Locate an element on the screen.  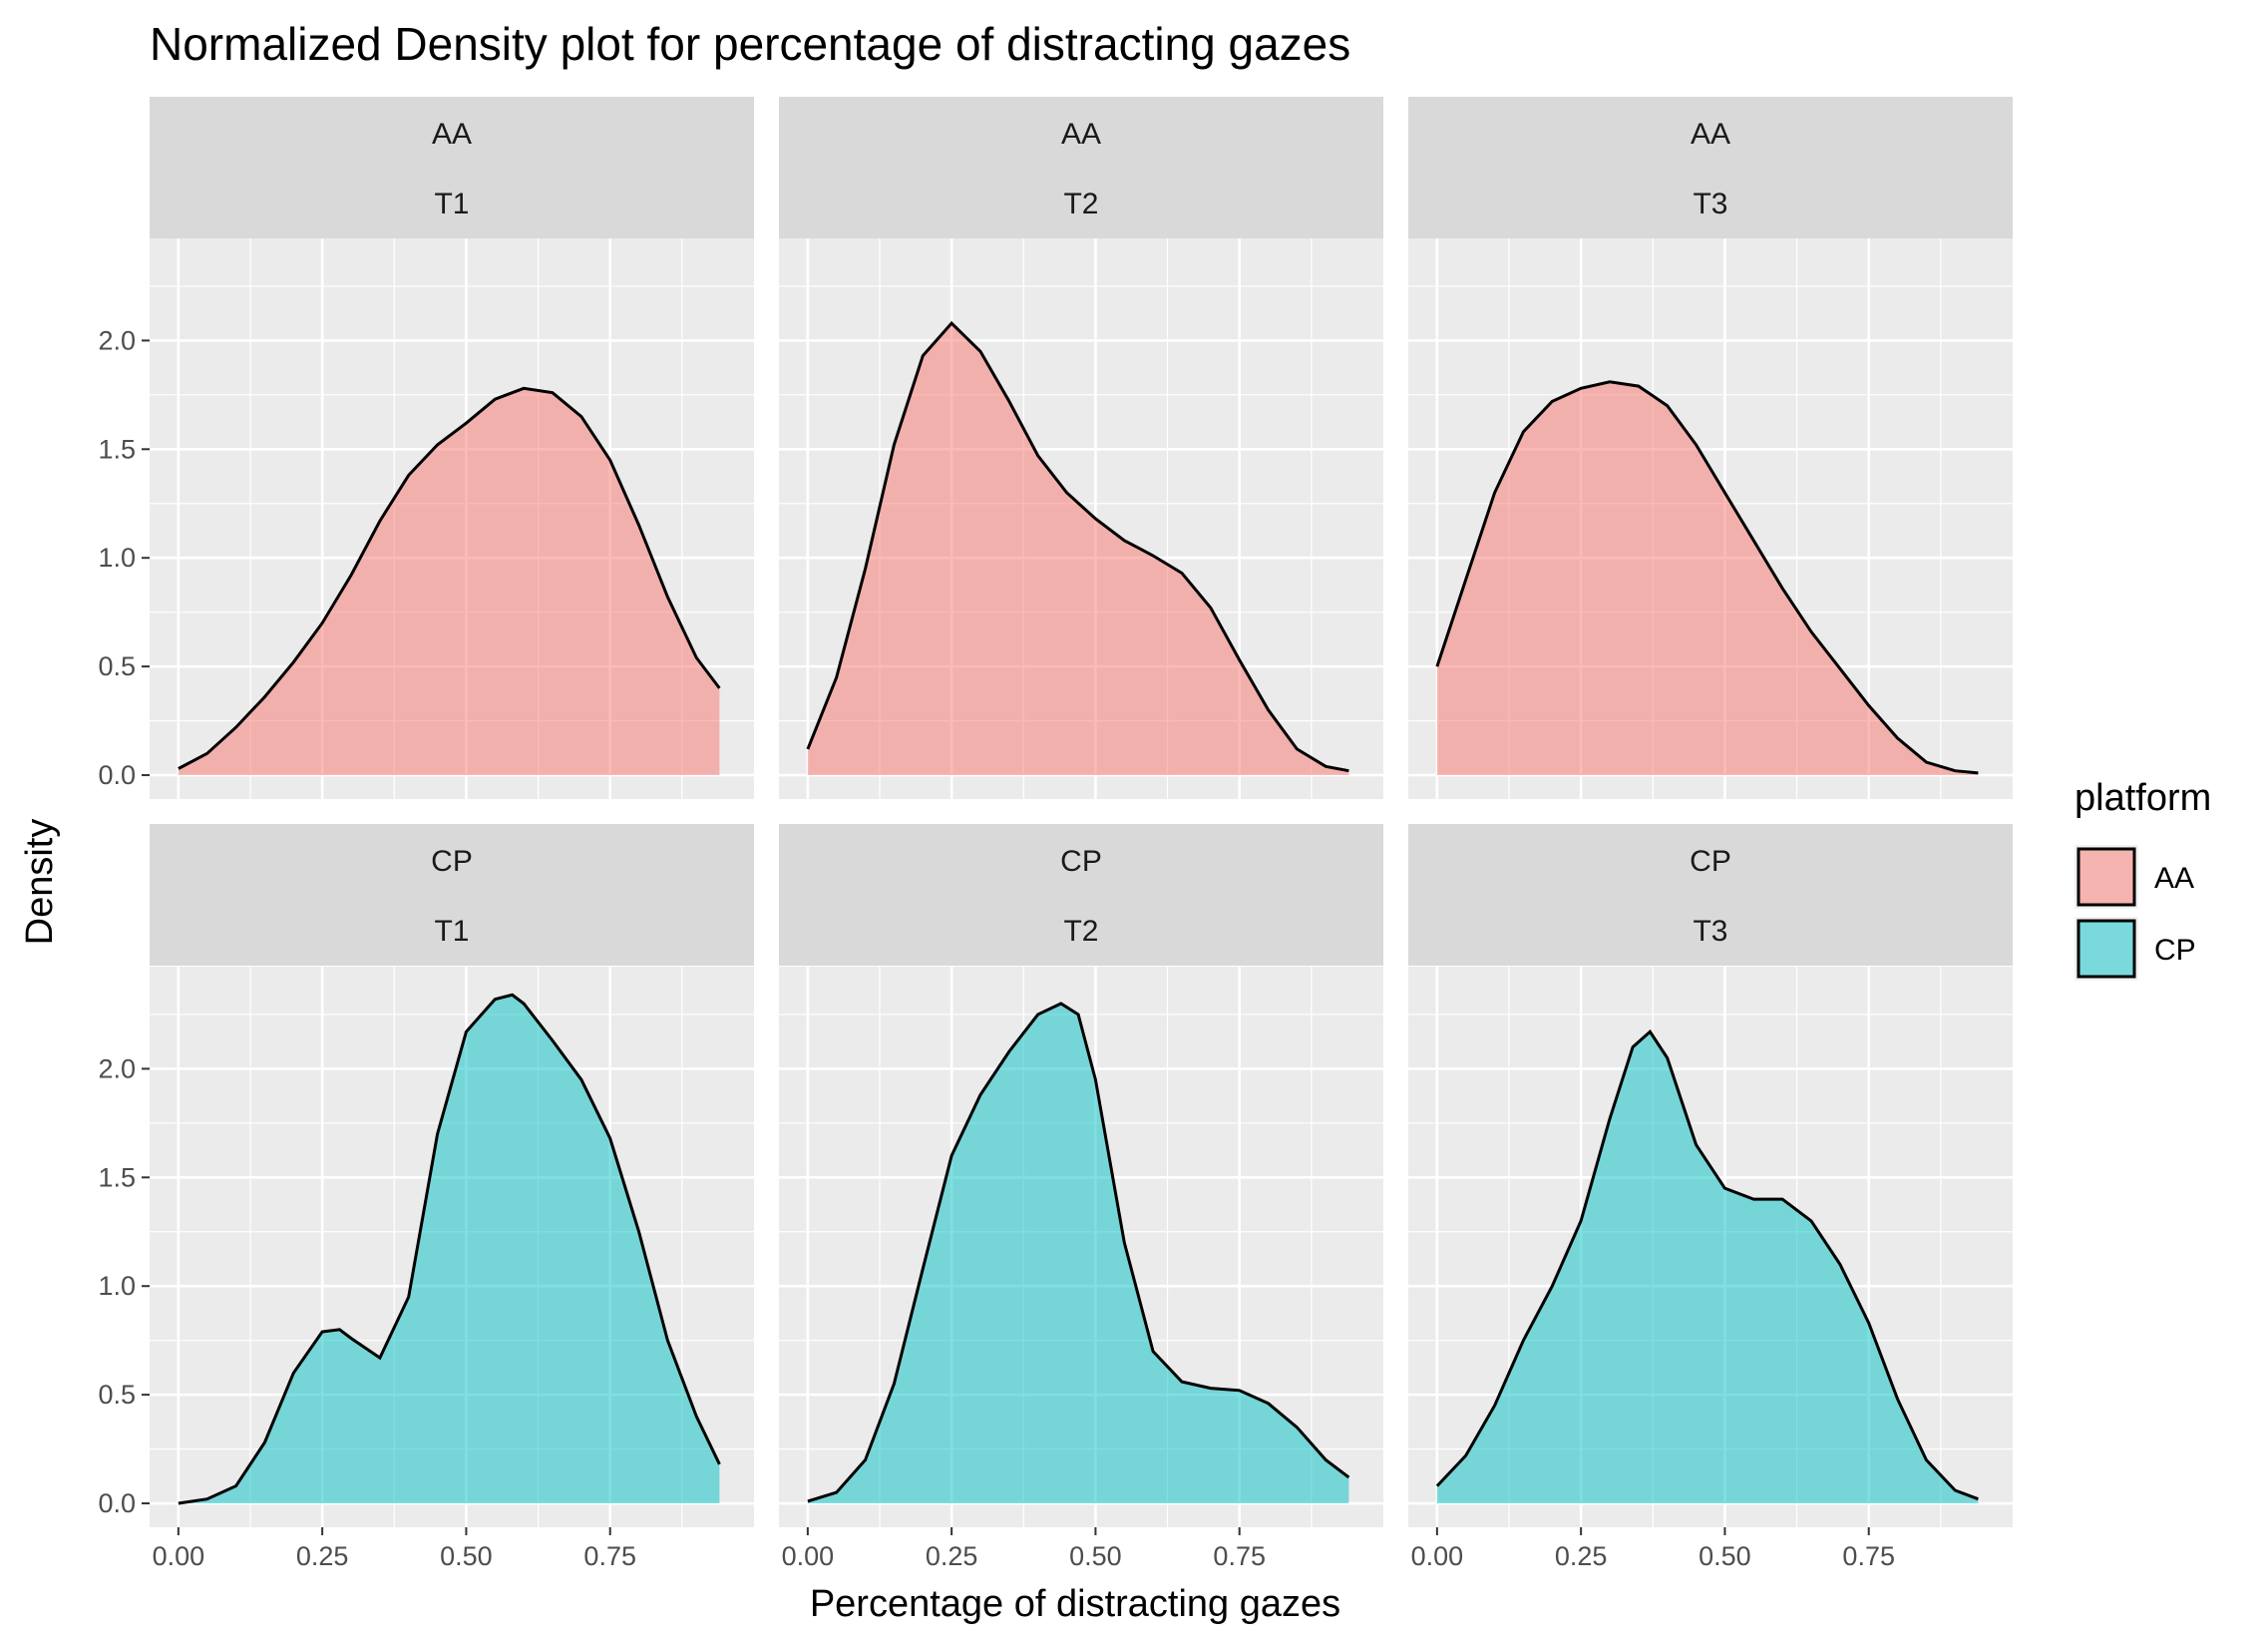
panel-cp-t2: CP T2 0.00 0.25 0.50 0.75 is located at coordinates (1081, 1198).